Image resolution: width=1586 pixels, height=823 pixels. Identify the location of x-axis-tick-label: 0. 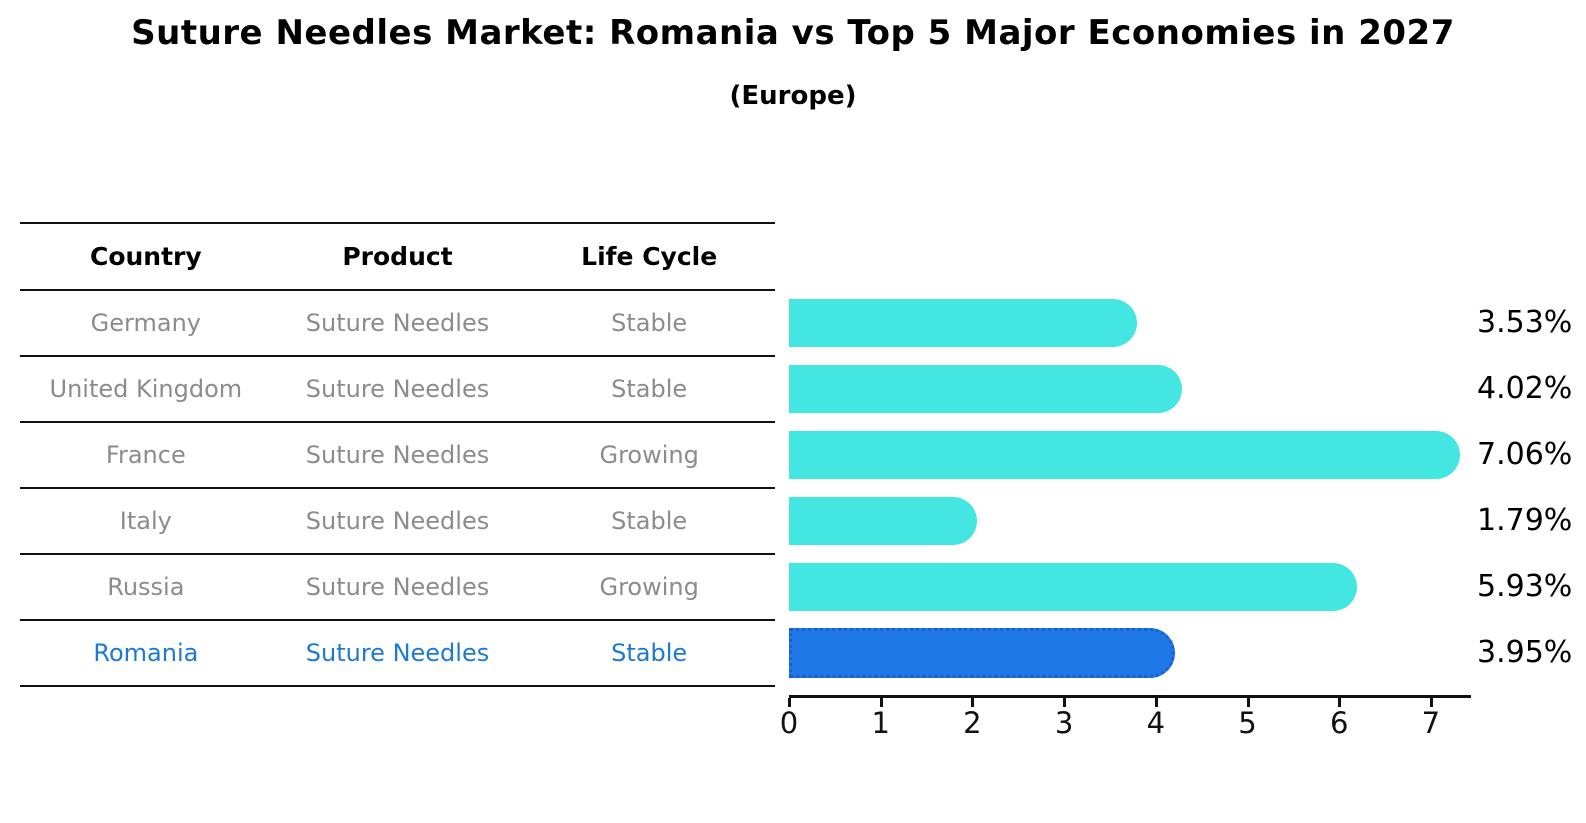
(789, 723).